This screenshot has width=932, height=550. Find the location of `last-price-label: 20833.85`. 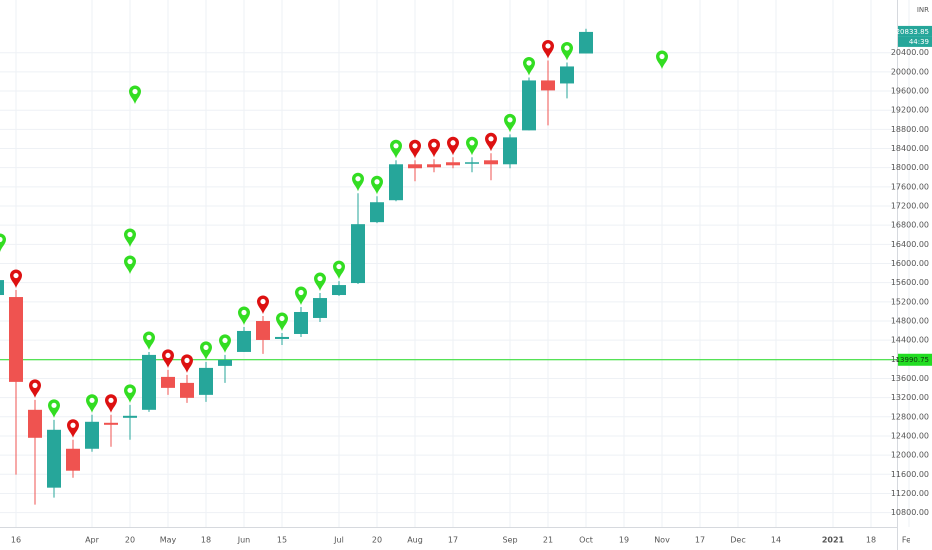

last-price-label: 20833.85 is located at coordinates (912, 32).